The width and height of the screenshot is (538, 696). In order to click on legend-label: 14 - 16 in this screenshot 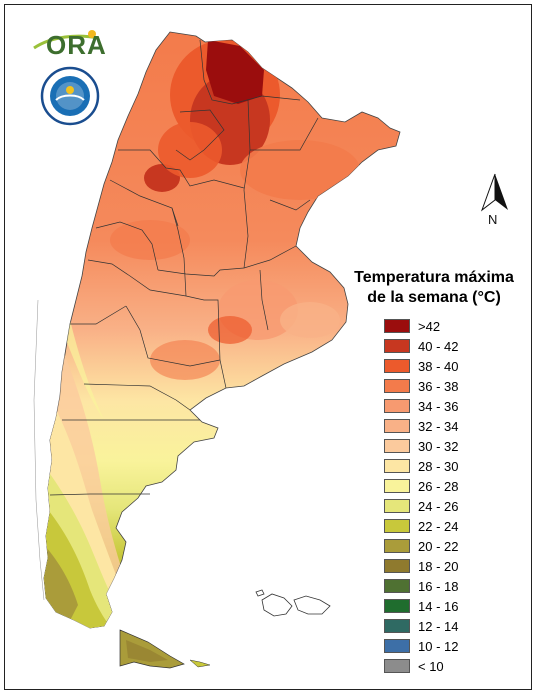, I will do `click(438, 606)`.